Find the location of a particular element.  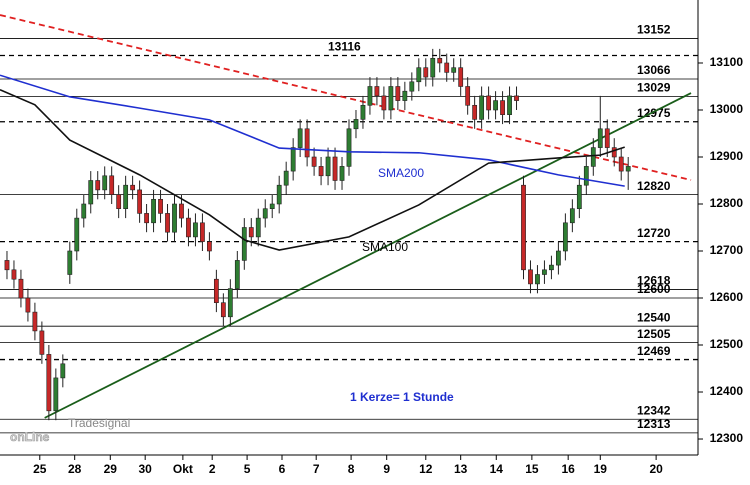

x-tick-label: 29 is located at coordinates (111, 469).